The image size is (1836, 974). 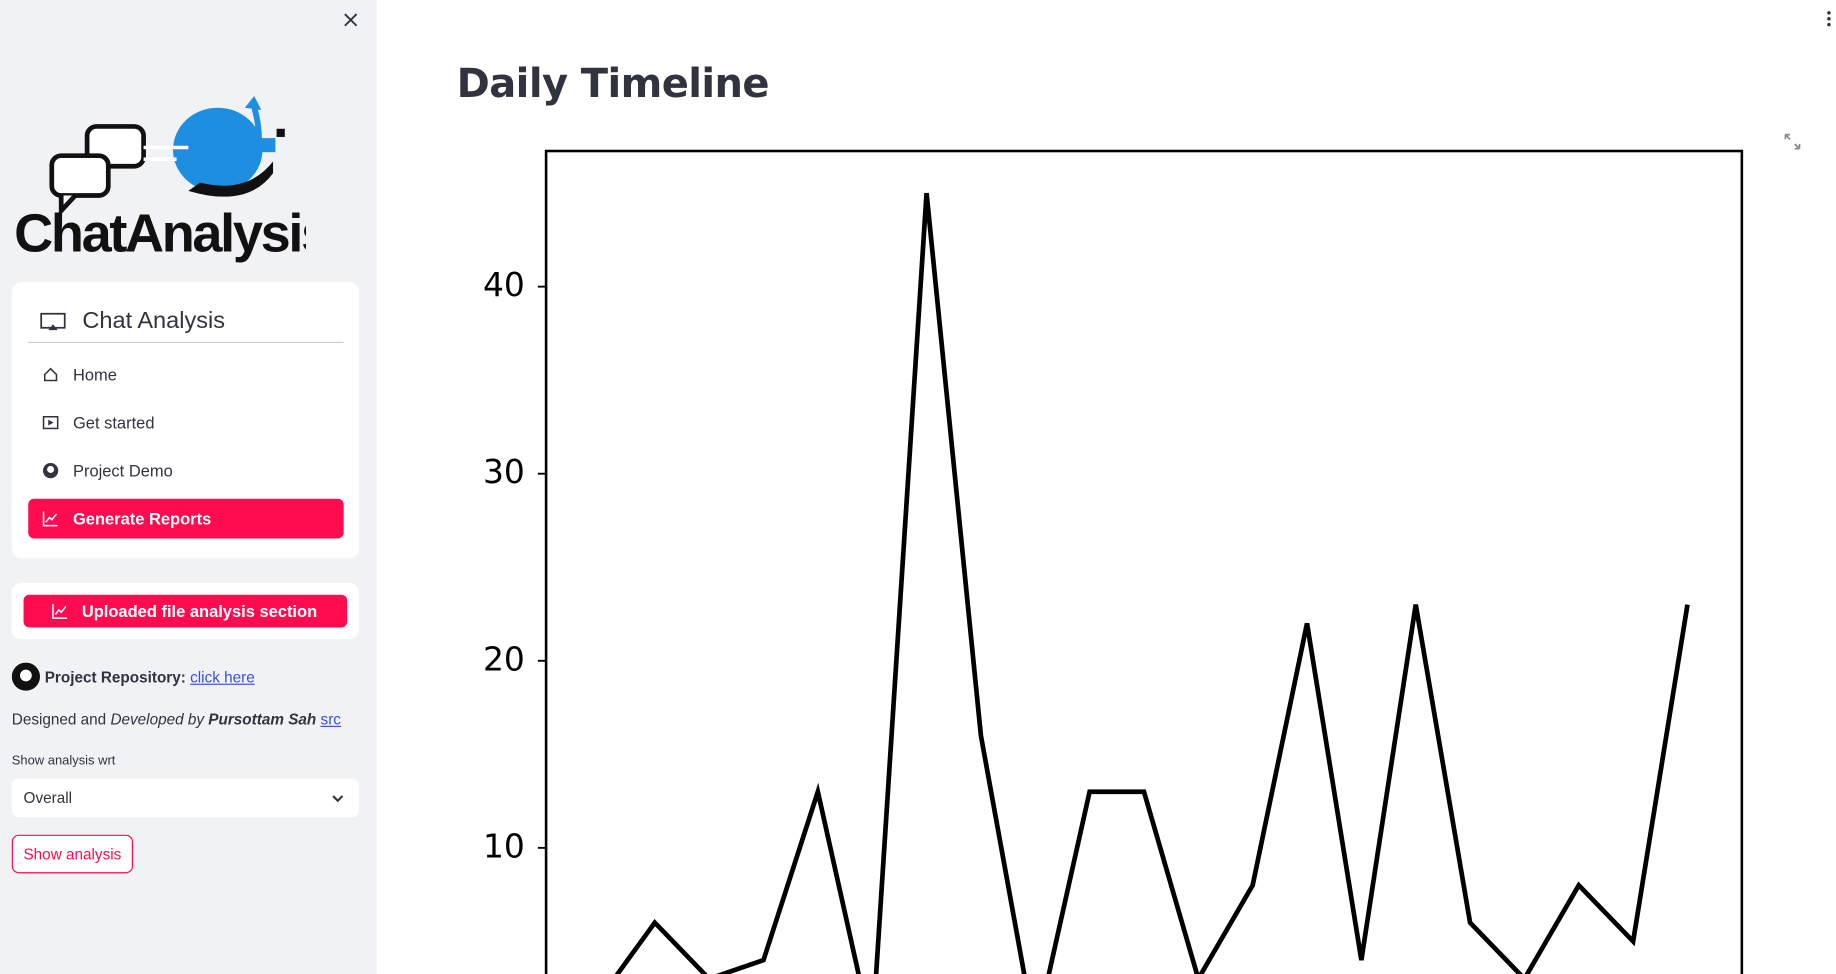 What do you see at coordinates (504, 471) in the screenshot?
I see `y-tick-label: 30` at bounding box center [504, 471].